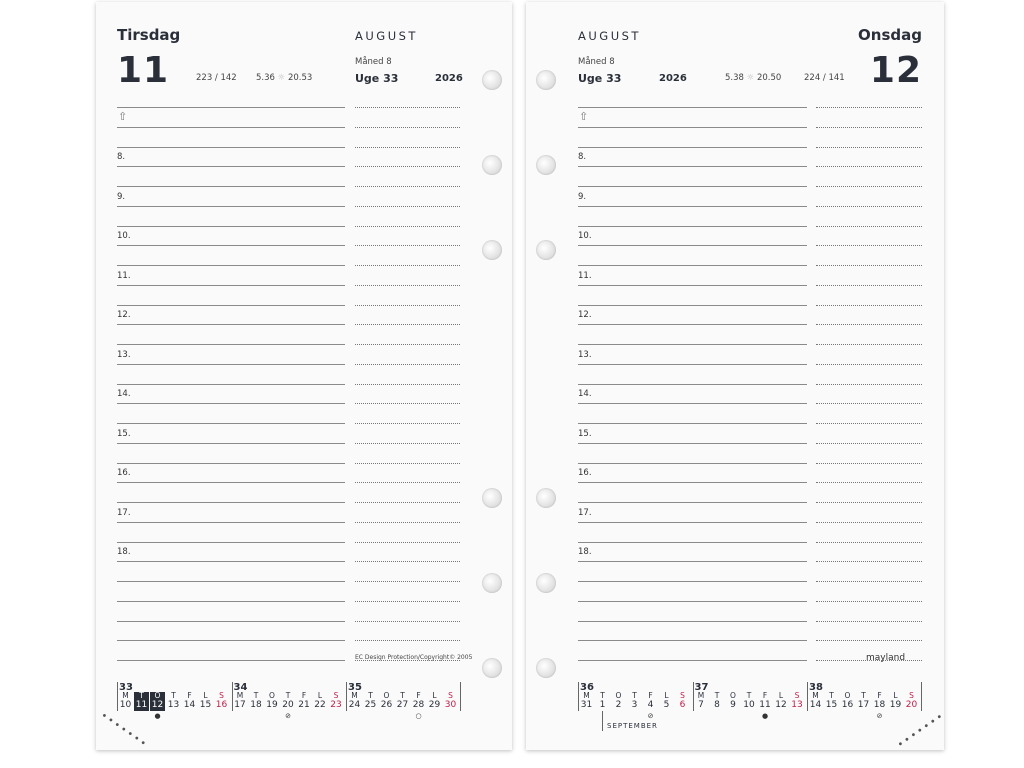 The height and width of the screenshot is (768, 1024). Describe the element at coordinates (355, 687) in the screenshot. I see `week-number: 35` at that location.